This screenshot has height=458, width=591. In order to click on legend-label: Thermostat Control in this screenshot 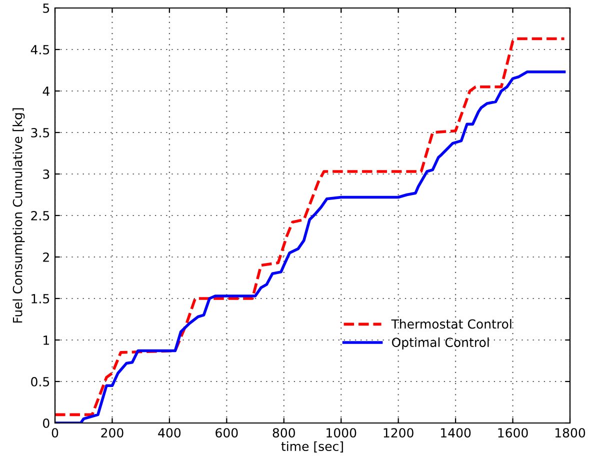, I will do `click(451, 324)`.